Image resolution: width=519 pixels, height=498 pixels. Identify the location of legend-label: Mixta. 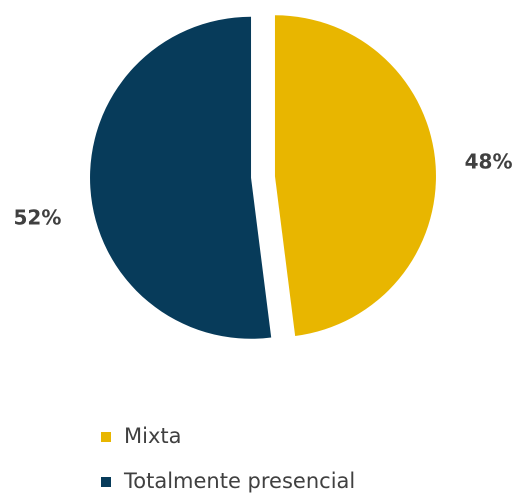
(152, 436).